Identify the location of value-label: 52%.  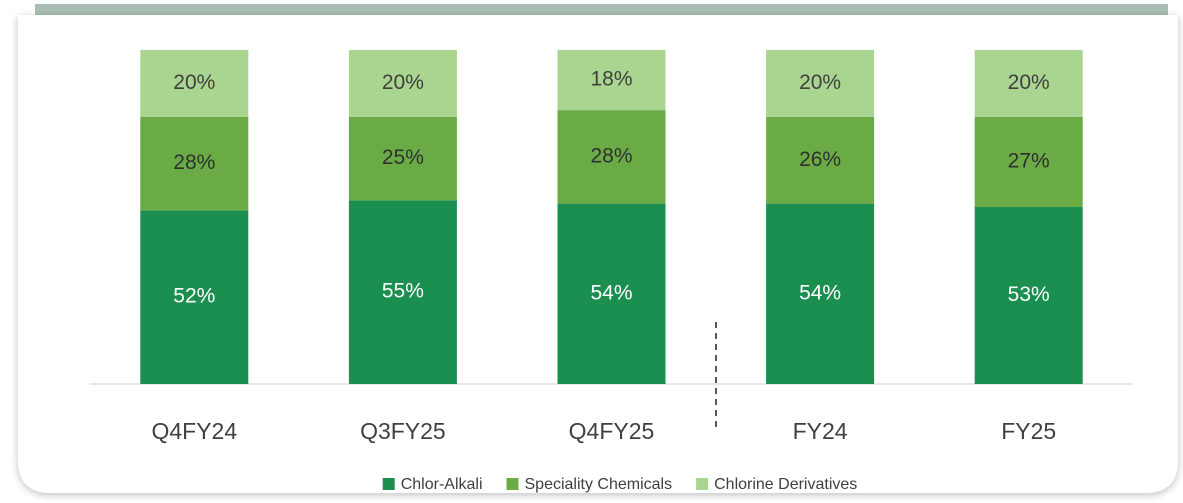
(194, 296).